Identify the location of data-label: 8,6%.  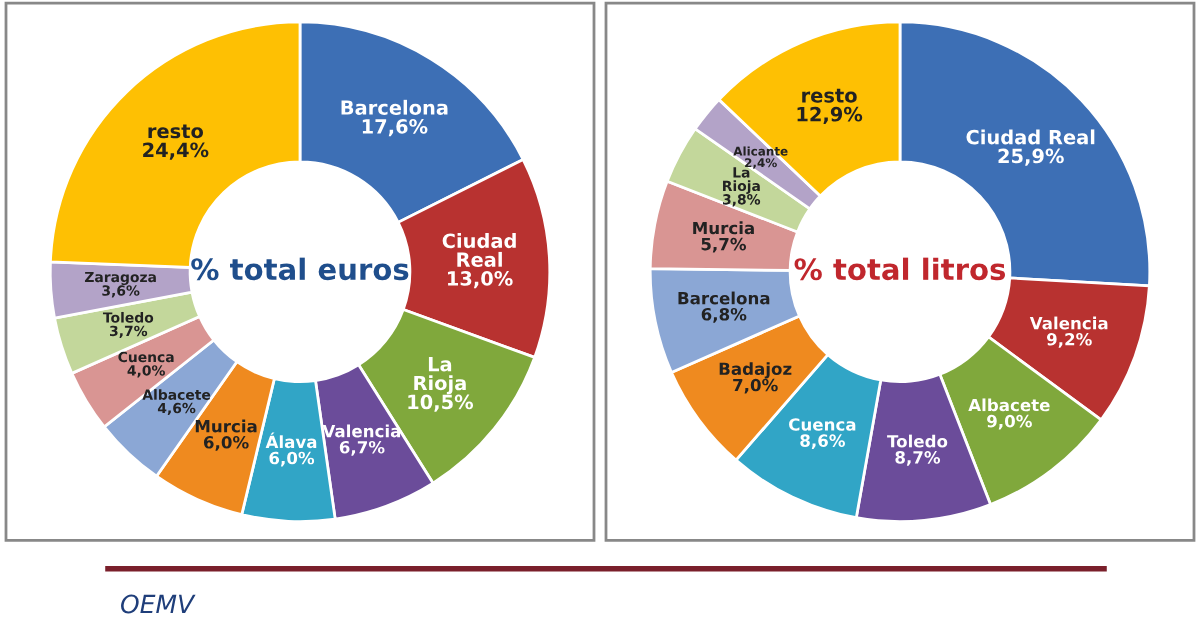
(822, 442).